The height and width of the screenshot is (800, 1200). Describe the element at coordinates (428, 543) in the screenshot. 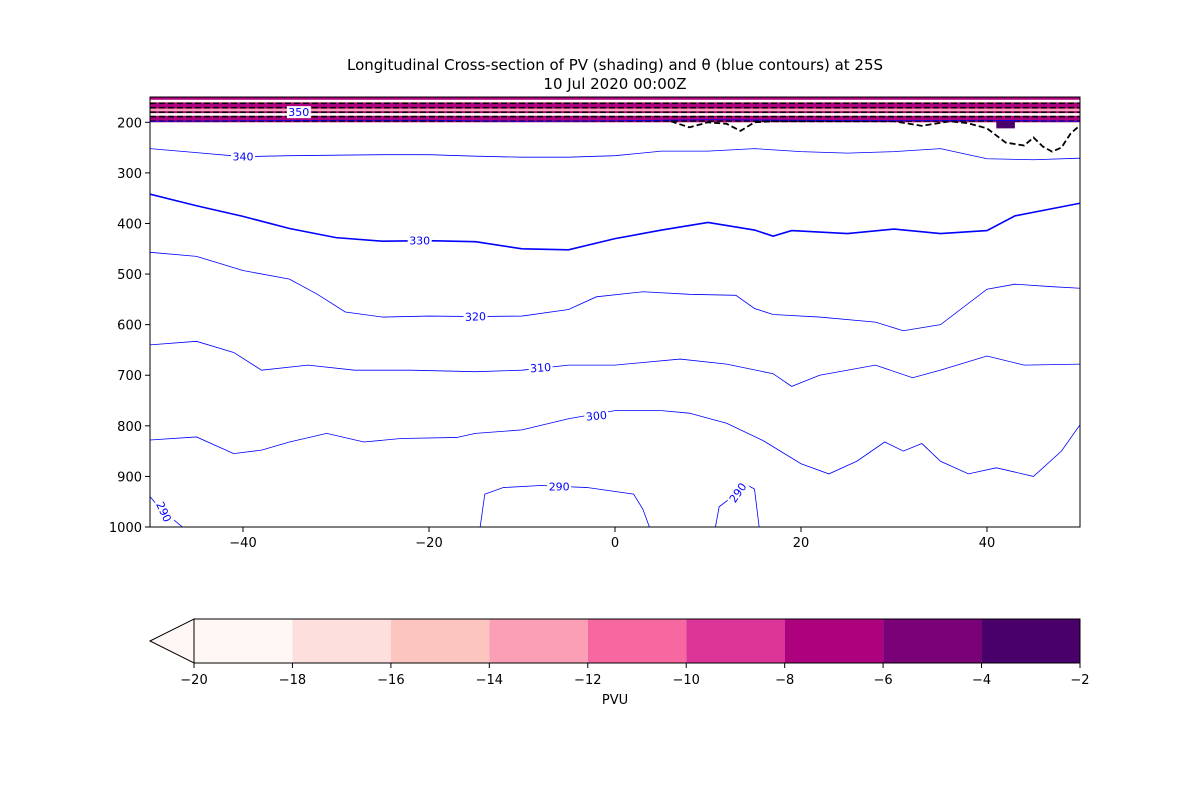

I see `x-tick-label: −20` at that location.